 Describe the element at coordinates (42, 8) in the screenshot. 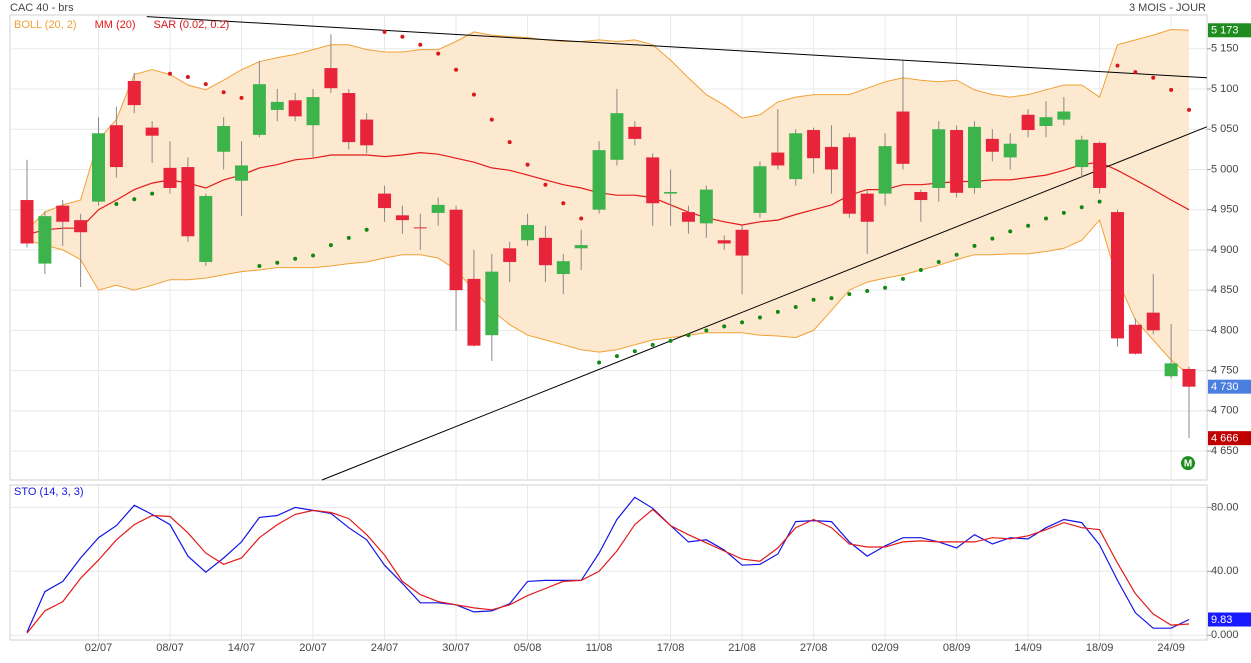

I see `chart-title: CAC 40 - brs` at that location.